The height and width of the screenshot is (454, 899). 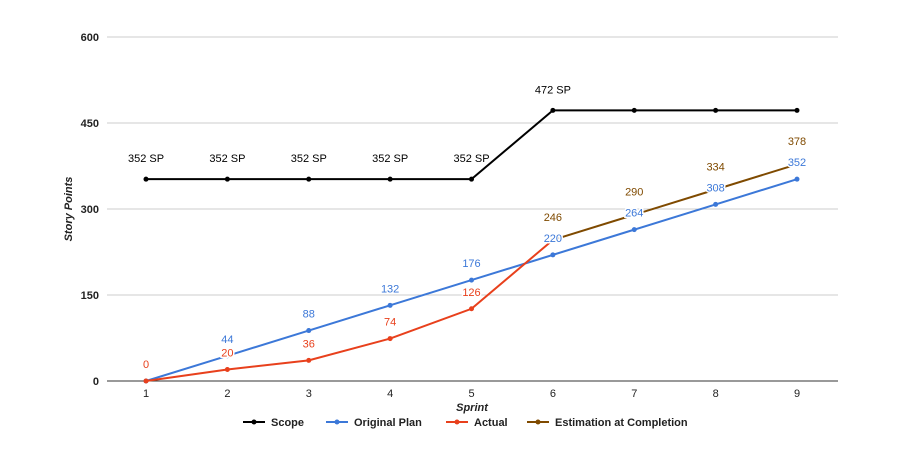 I want to click on x-tick-label: 5, so click(x=471, y=394).